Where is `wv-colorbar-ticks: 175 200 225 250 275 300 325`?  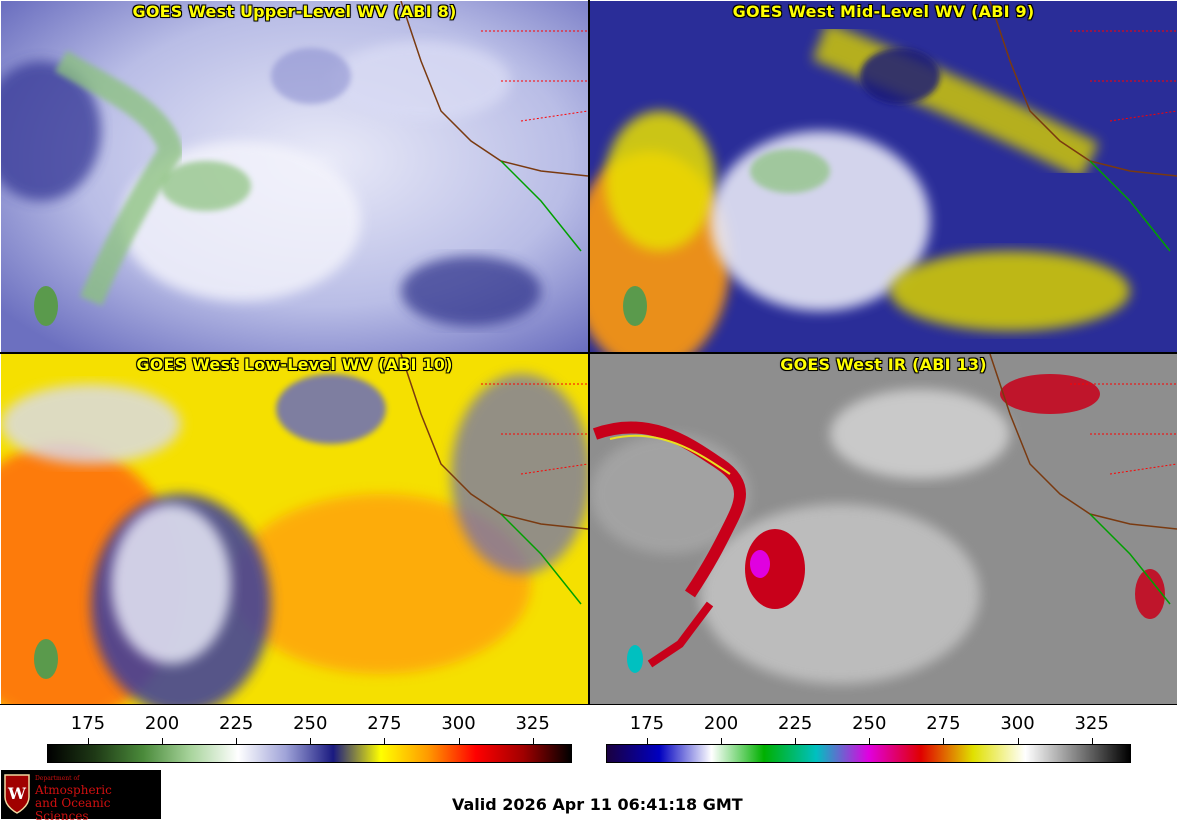 wv-colorbar-ticks: 175 200 225 250 275 300 325 is located at coordinates (309, 728).